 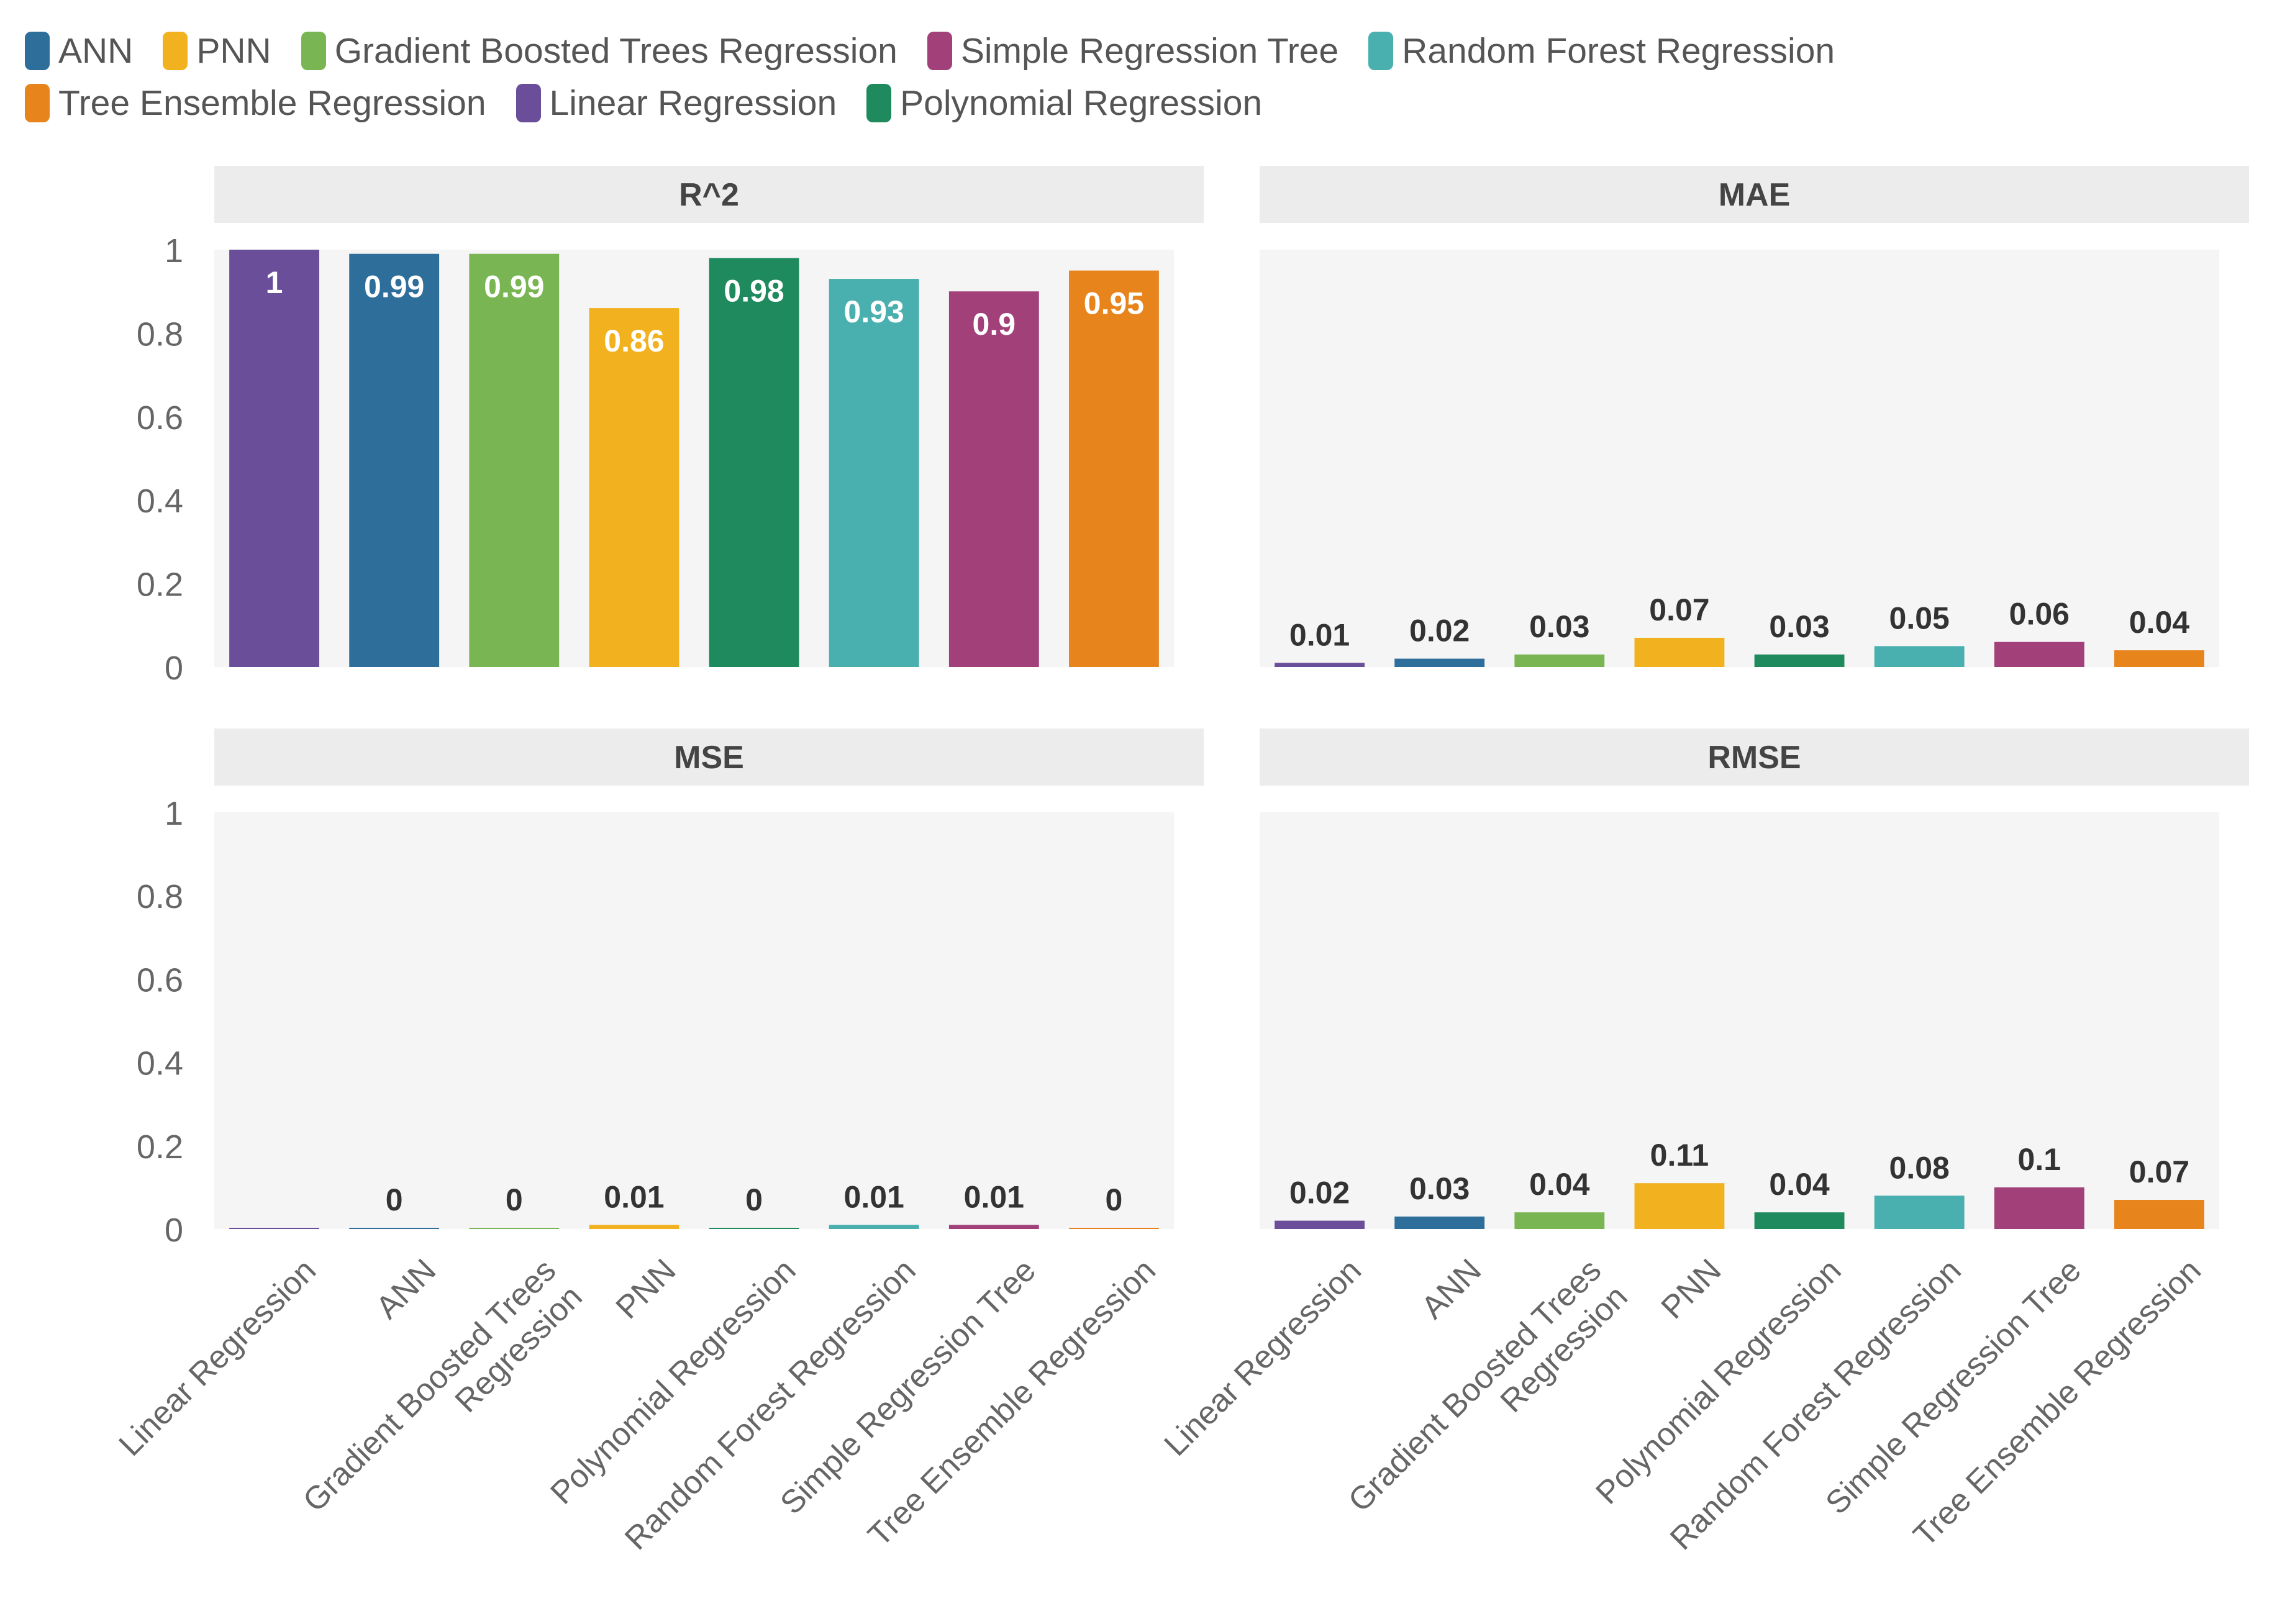 I want to click on data-label: 0.95, so click(x=1114, y=303).